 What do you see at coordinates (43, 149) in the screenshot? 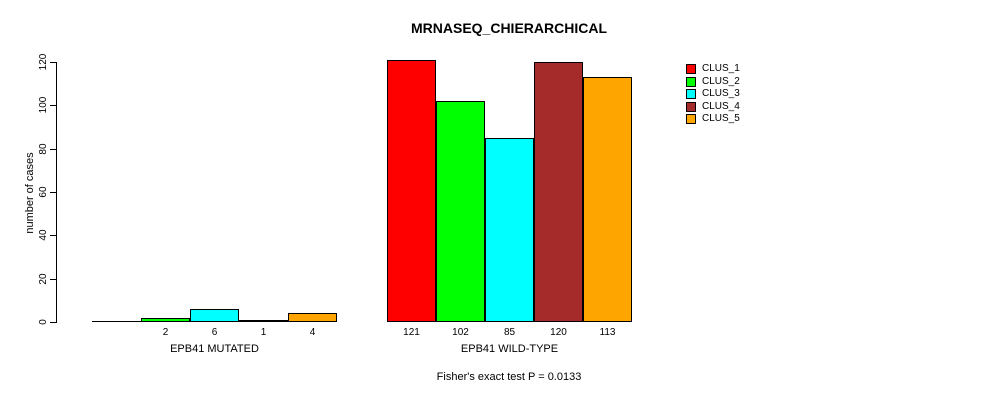
I see `y-axis-tick-label: 80` at bounding box center [43, 149].